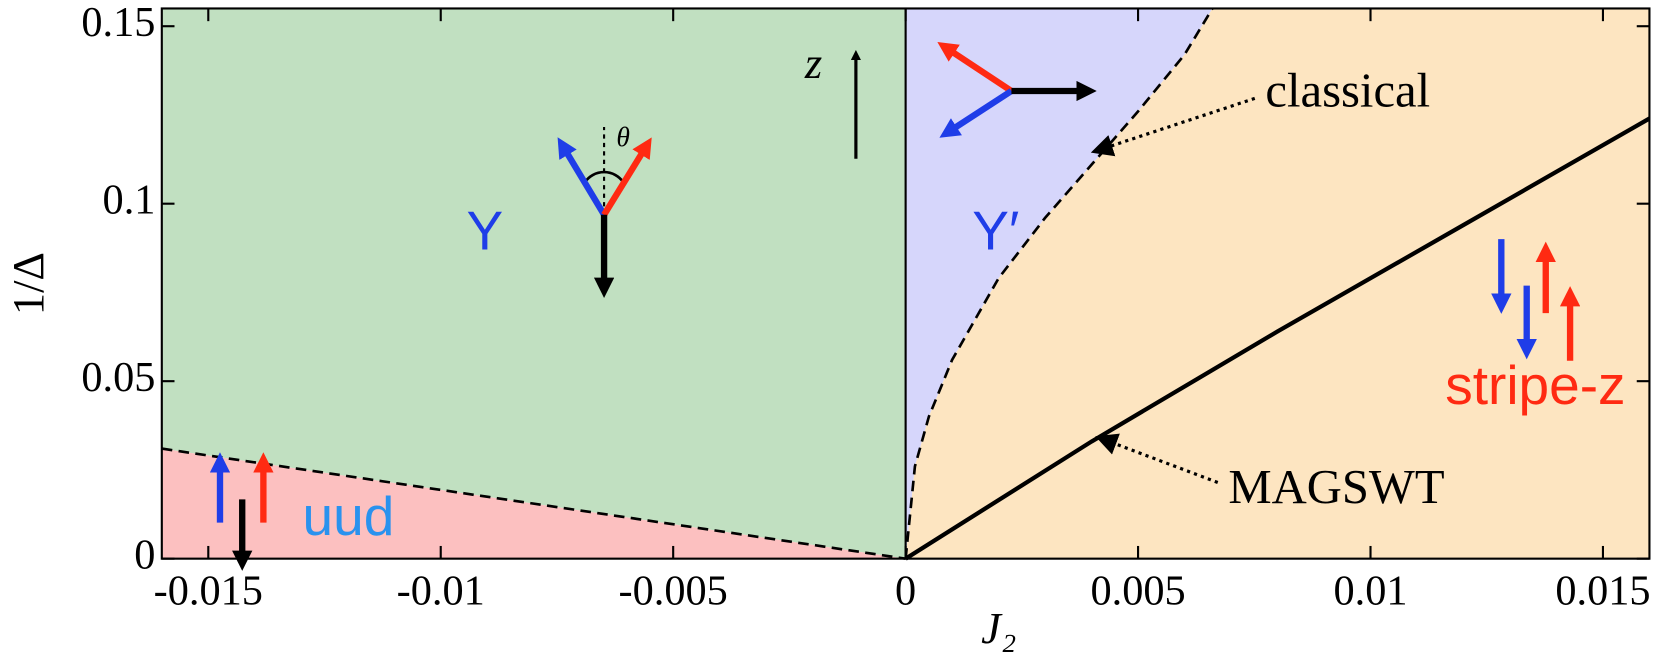 The width and height of the screenshot is (1661, 656). What do you see at coordinates (28, 283) in the screenshot?
I see `y-axis-label: 1/Δ` at bounding box center [28, 283].